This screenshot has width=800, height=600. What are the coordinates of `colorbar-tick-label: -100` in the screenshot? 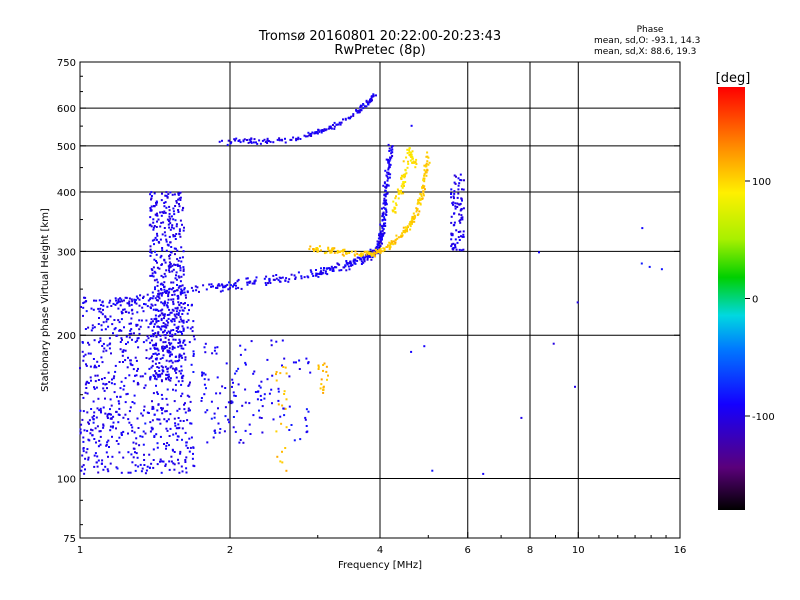 It's located at (763, 417).